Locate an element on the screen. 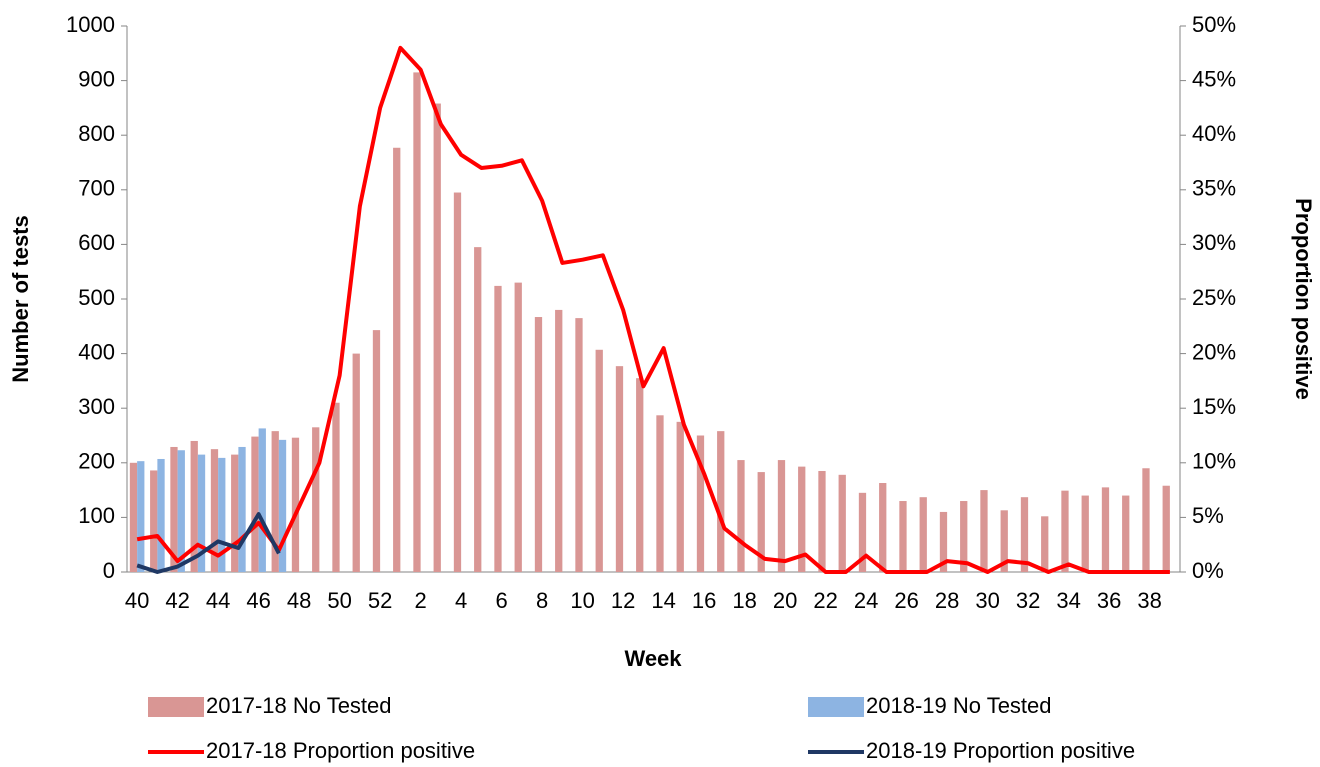 The height and width of the screenshot is (767, 1320). x-tick-label: 50 is located at coordinates (339, 600).